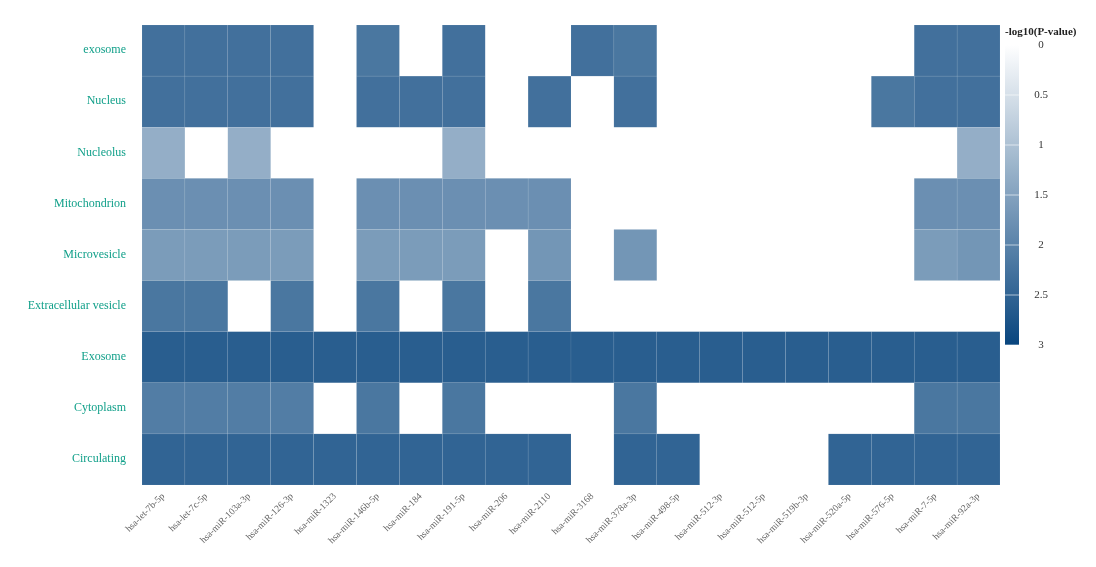  I want to click on y-tick-label: Extracellular vesicle, so click(76, 304).